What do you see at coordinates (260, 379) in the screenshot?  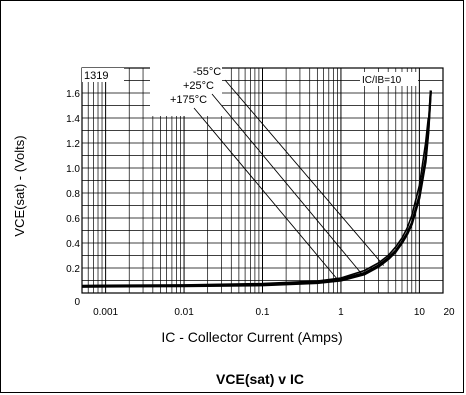 I see `chart-title: VCE(sat) v IC` at bounding box center [260, 379].